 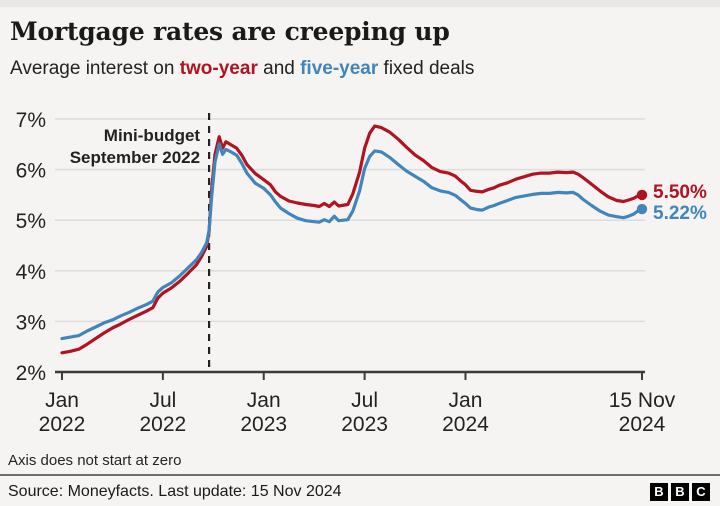 I want to click on y-tick-label-6: 6%, so click(x=31, y=171).